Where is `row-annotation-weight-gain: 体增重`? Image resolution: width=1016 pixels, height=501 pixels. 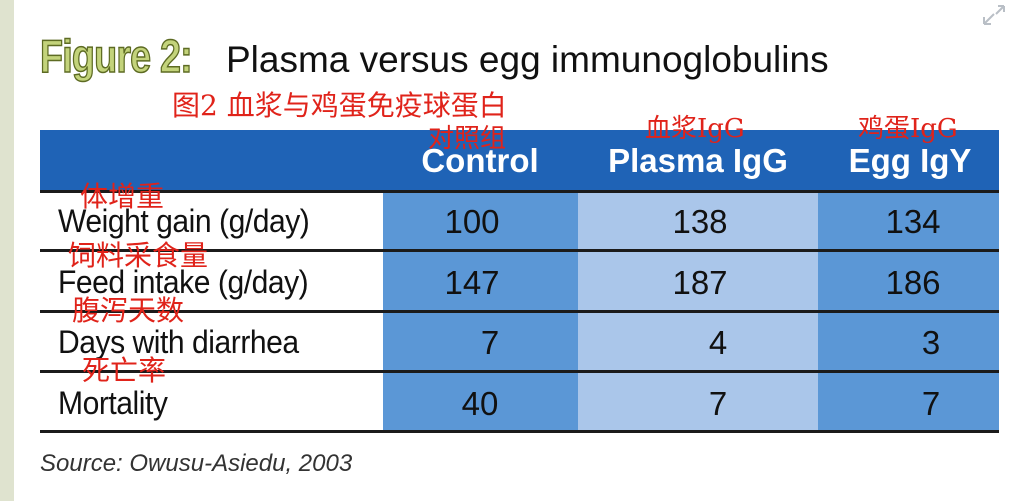 row-annotation-weight-gain: 体增重 is located at coordinates (122, 196).